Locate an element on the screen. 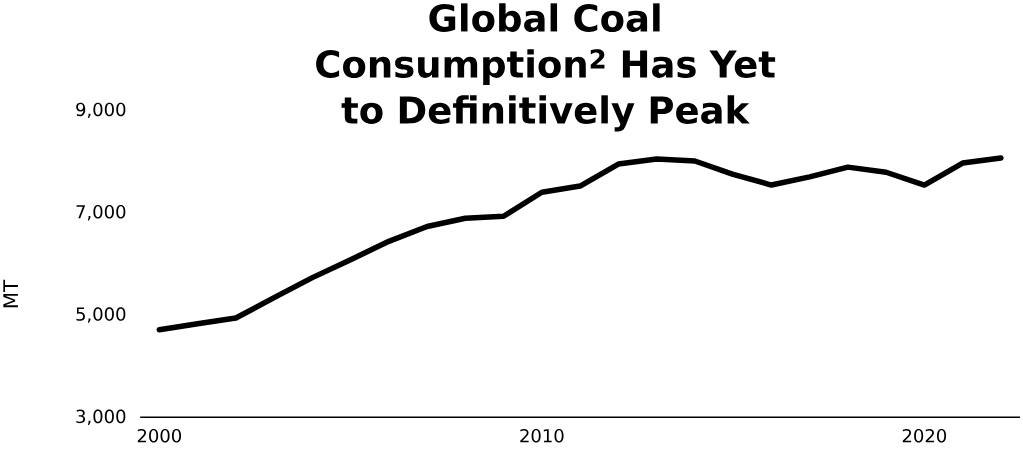  y-tick-label: 3,000 is located at coordinates (101, 417).